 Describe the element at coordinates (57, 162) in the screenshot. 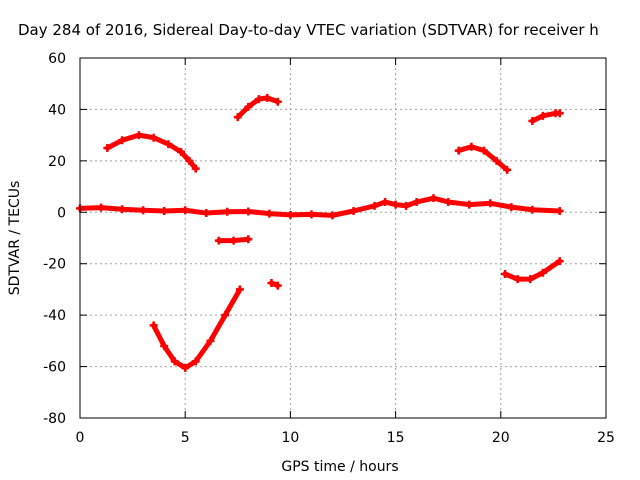

I see `y-tick-label: 20` at that location.